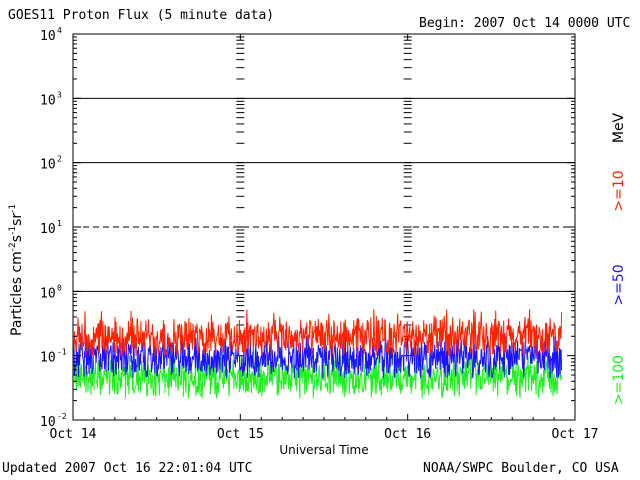 This screenshot has height=480, width=640. I want to click on series-line-ge10, so click(318, 332).